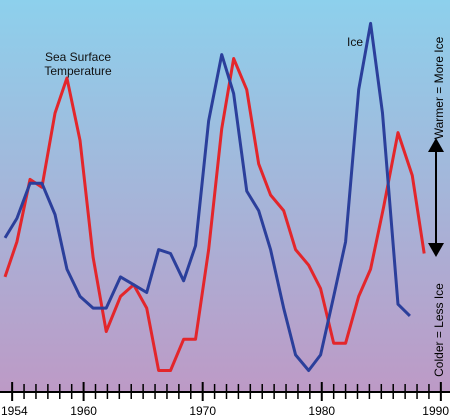 The height and width of the screenshot is (417, 450). Describe the element at coordinates (436, 197) in the screenshot. I see `double-arrow` at that location.